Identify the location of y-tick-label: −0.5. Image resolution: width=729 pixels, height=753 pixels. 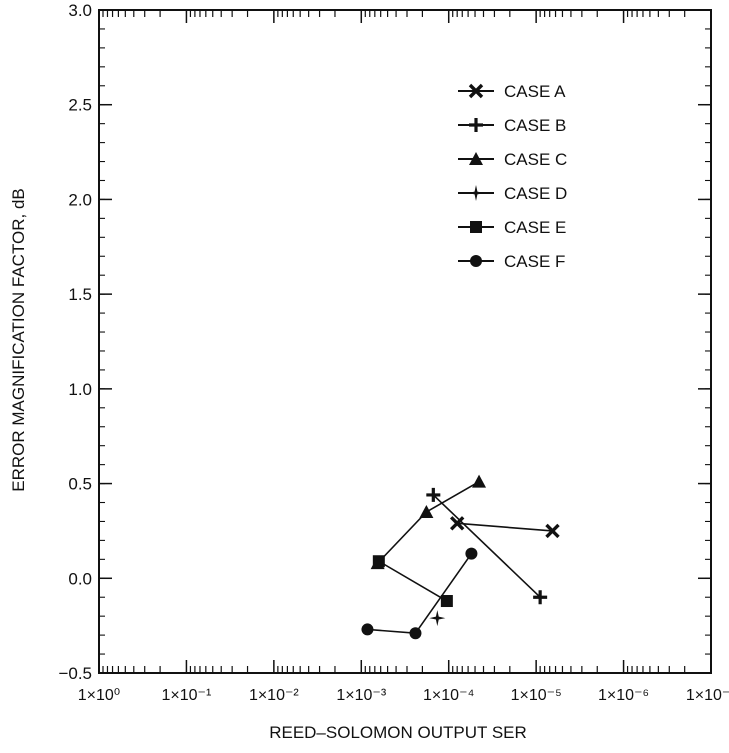
(75, 673).